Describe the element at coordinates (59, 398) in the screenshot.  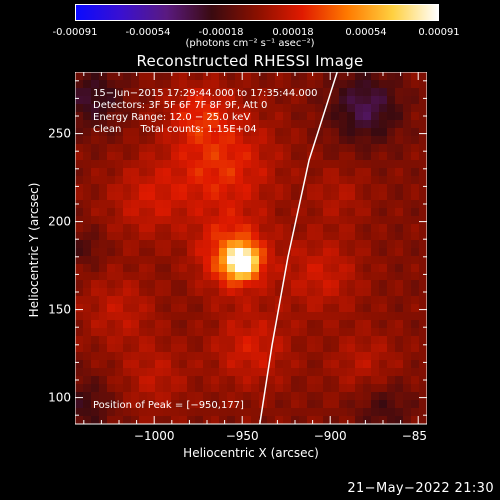
I see `y-tick-label: 100` at that location.